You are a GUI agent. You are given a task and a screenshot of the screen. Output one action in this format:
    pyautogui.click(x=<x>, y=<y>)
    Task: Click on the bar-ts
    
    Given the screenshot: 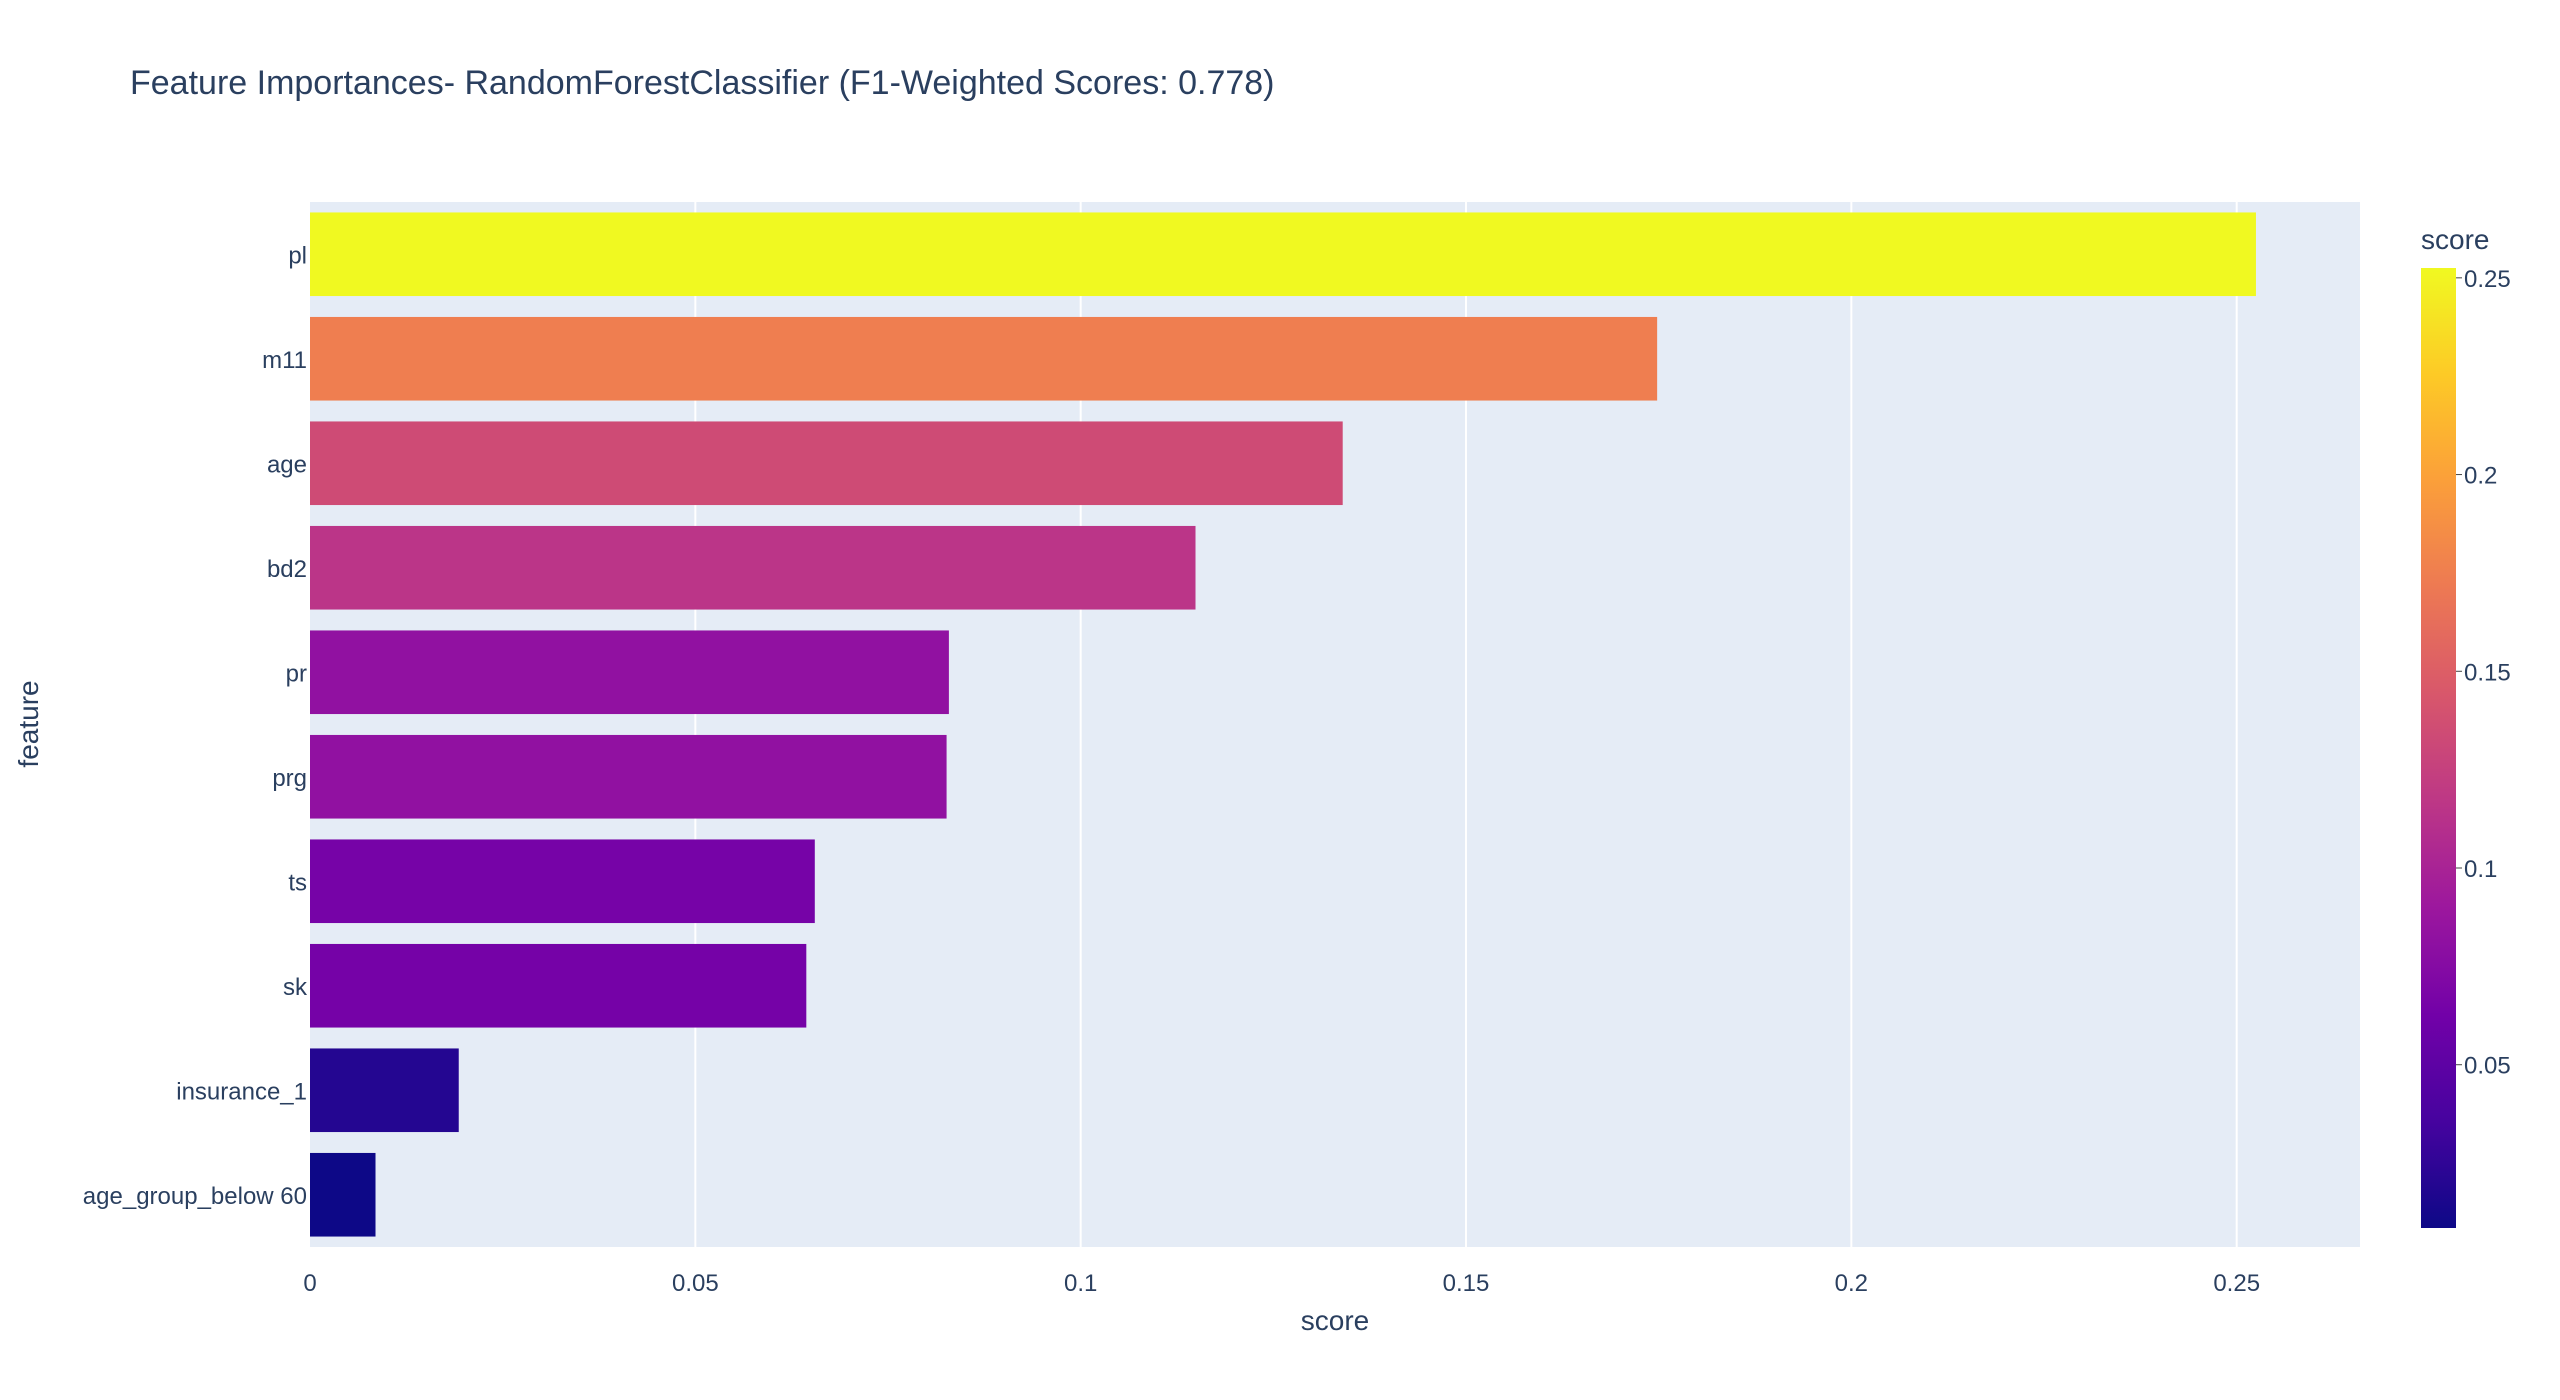 What is the action you would take?
    pyautogui.click(x=562, y=881)
    